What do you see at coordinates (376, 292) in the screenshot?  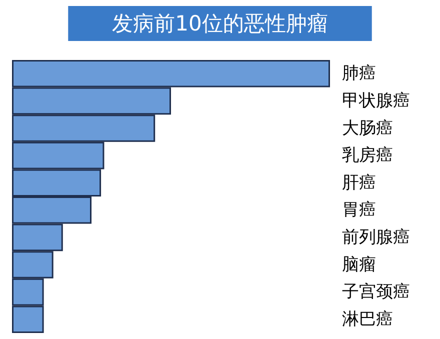 I see `y-tick-label: 子宫颈癌` at bounding box center [376, 292].